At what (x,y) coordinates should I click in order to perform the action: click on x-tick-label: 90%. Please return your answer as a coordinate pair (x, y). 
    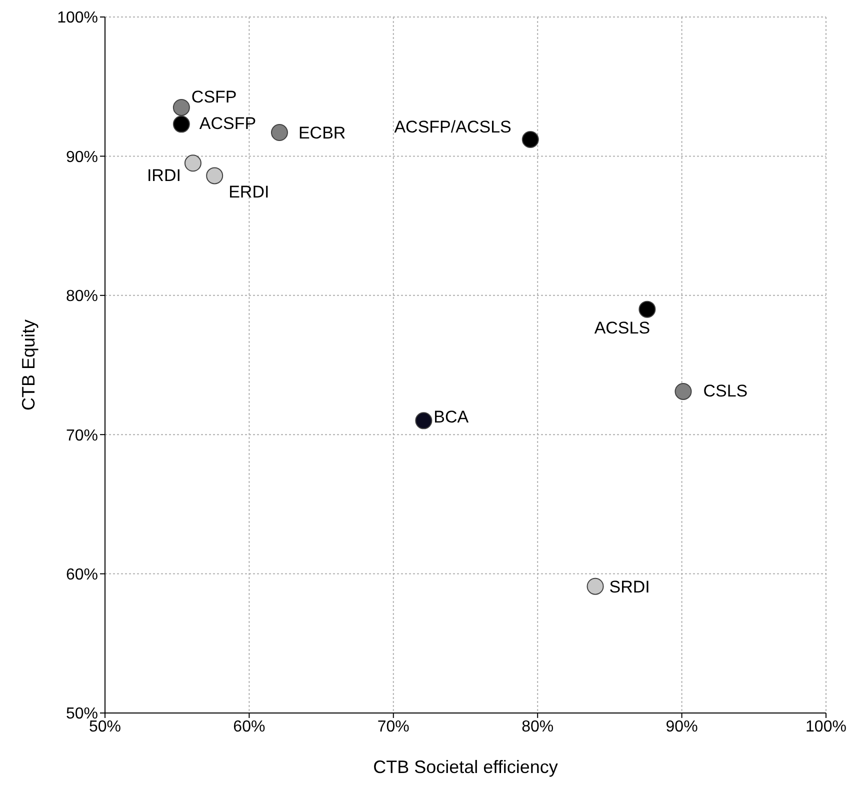
    Looking at the image, I should click on (682, 727).